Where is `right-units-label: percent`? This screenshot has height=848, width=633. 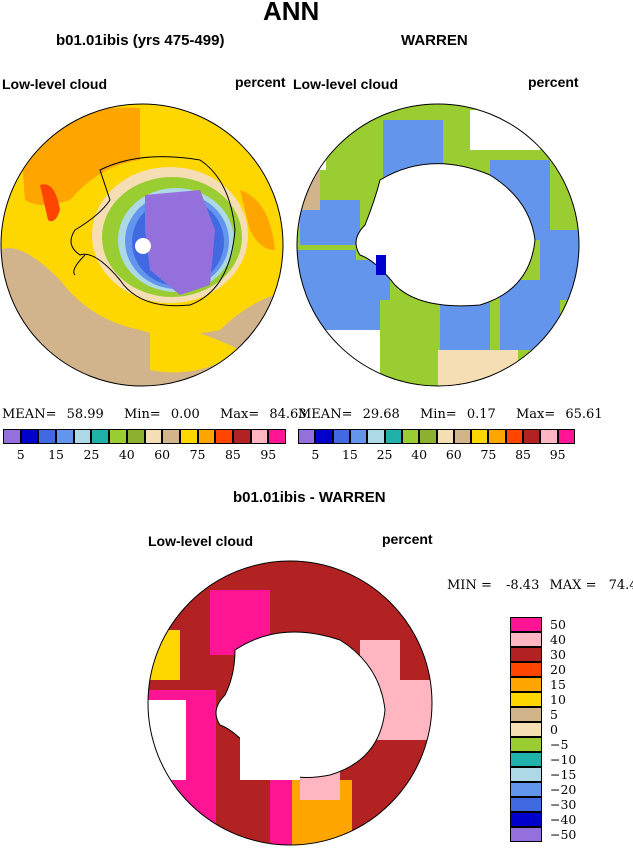
right-units-label: percent is located at coordinates (553, 82).